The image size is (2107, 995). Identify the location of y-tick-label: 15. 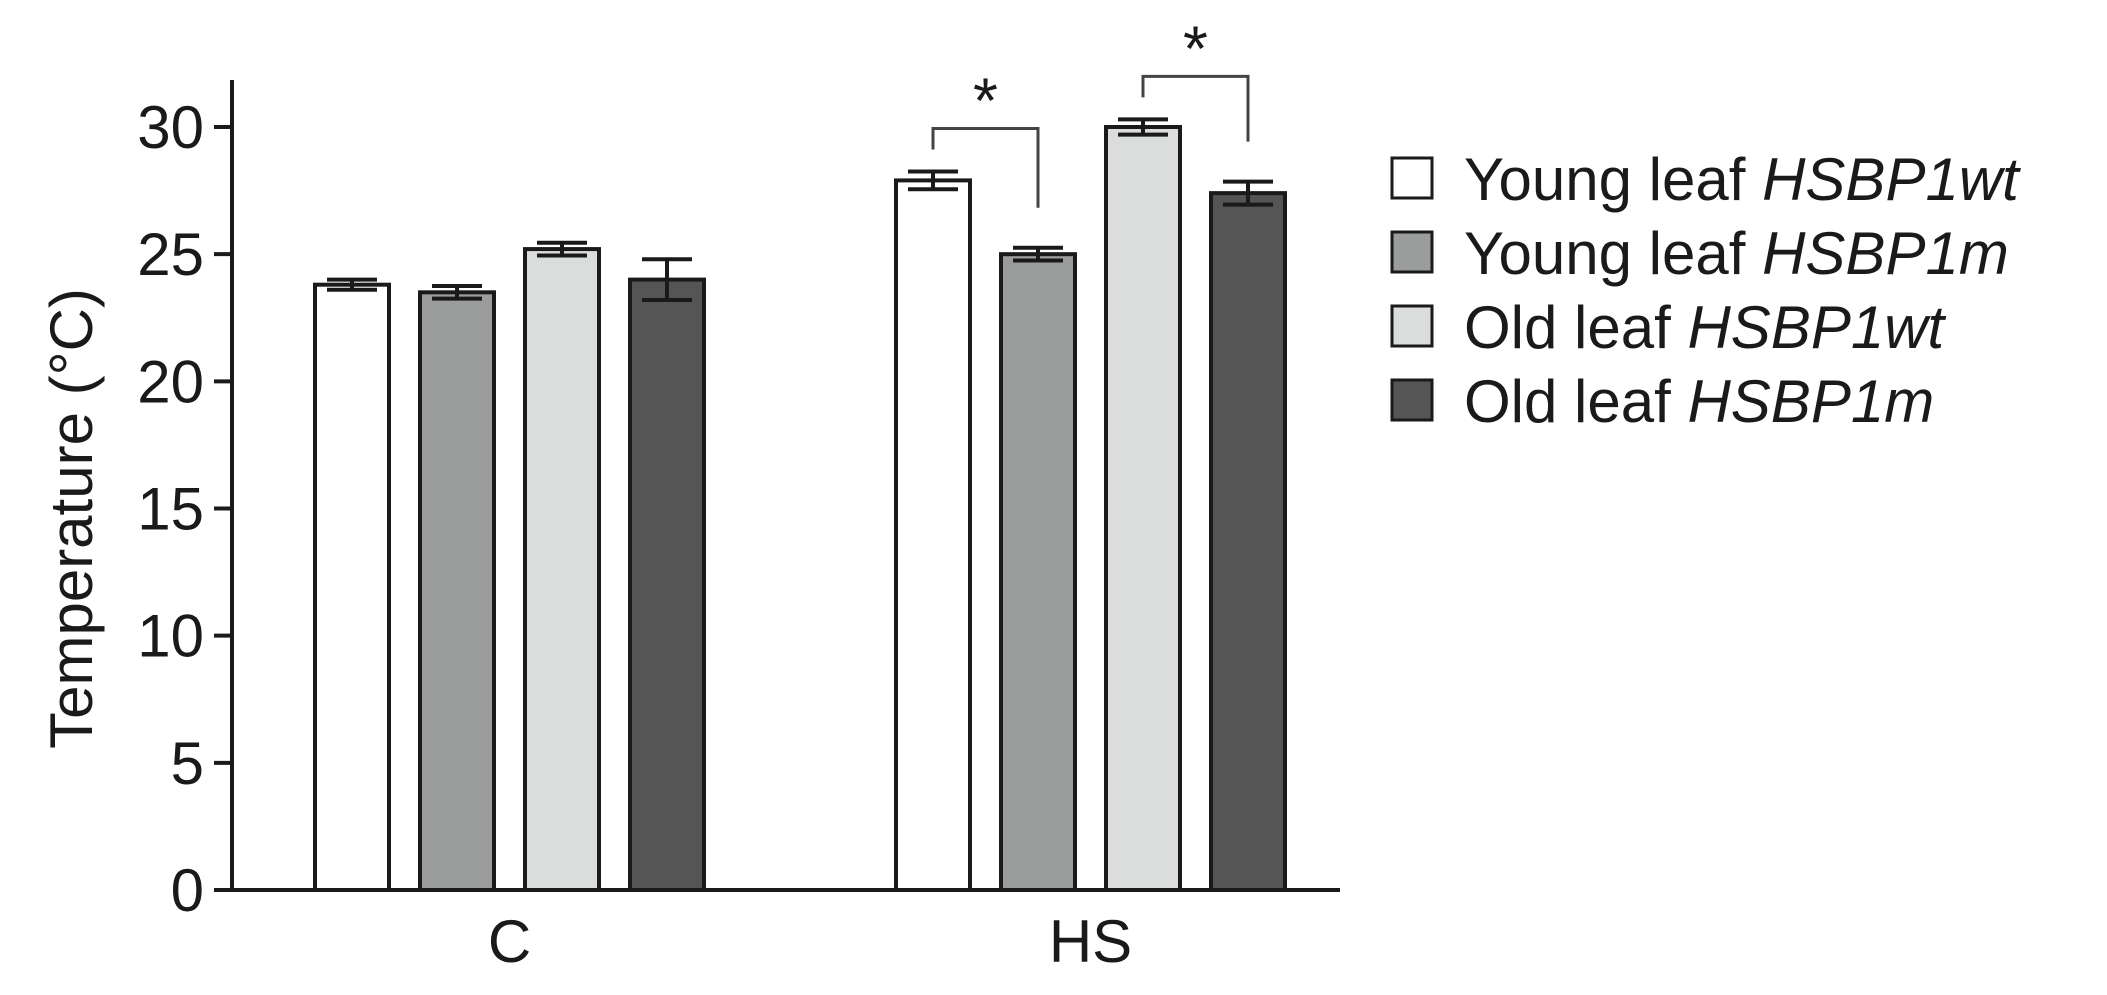
(170, 509).